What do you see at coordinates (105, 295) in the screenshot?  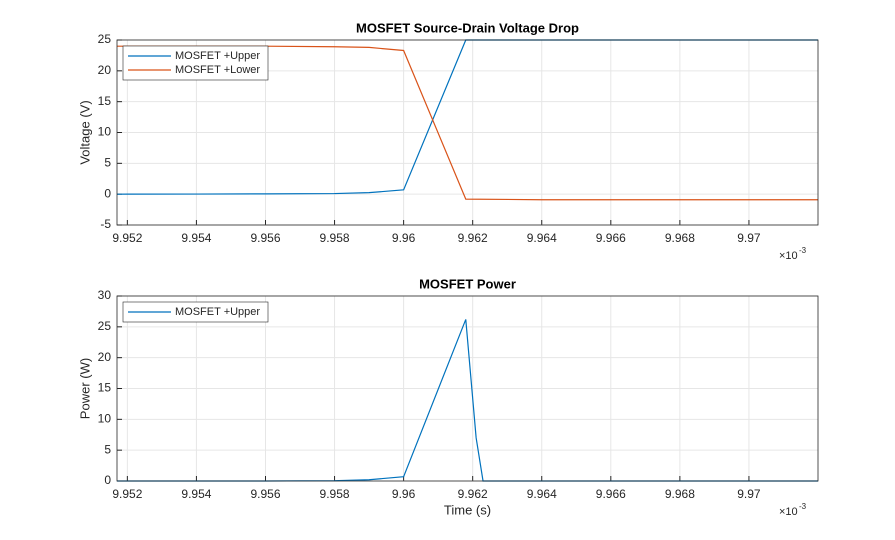 I see `y-tick-label: 30` at bounding box center [105, 295].